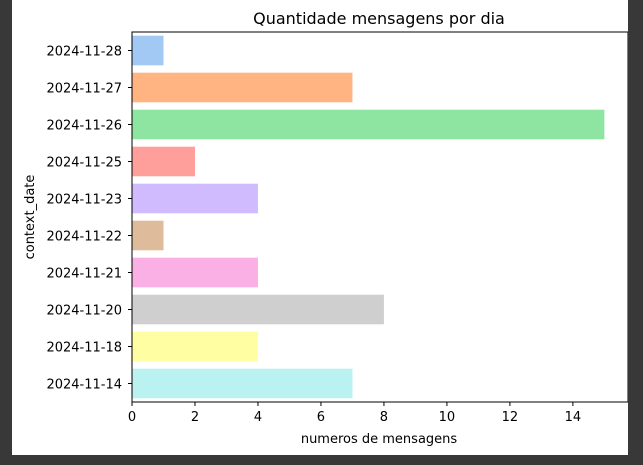 The image size is (643, 465). I want to click on x-tick-label: 0, so click(132, 417).